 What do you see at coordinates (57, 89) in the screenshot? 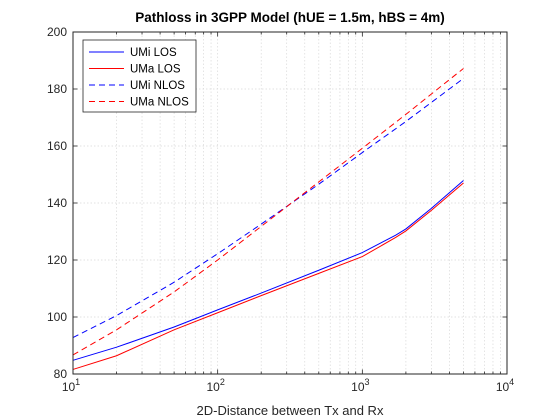
I see `y-tick-label: 180` at bounding box center [57, 89].